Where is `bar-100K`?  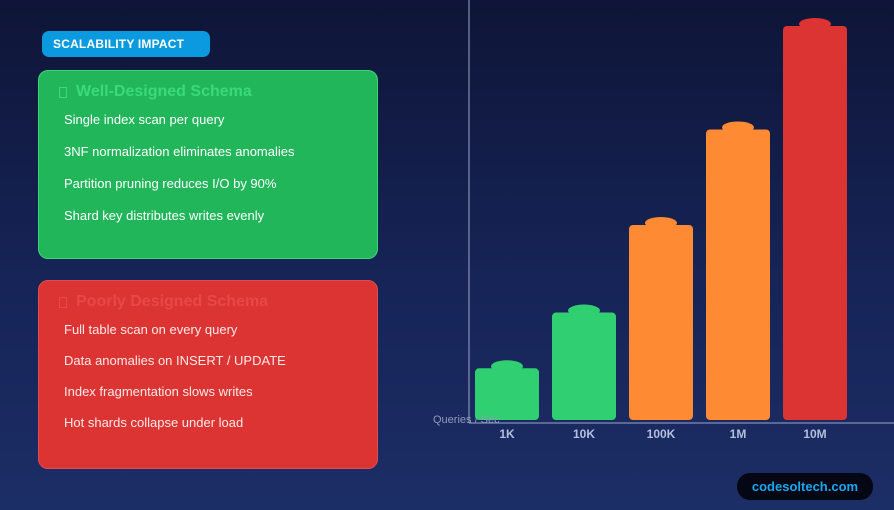
bar-100K is located at coordinates (661, 322).